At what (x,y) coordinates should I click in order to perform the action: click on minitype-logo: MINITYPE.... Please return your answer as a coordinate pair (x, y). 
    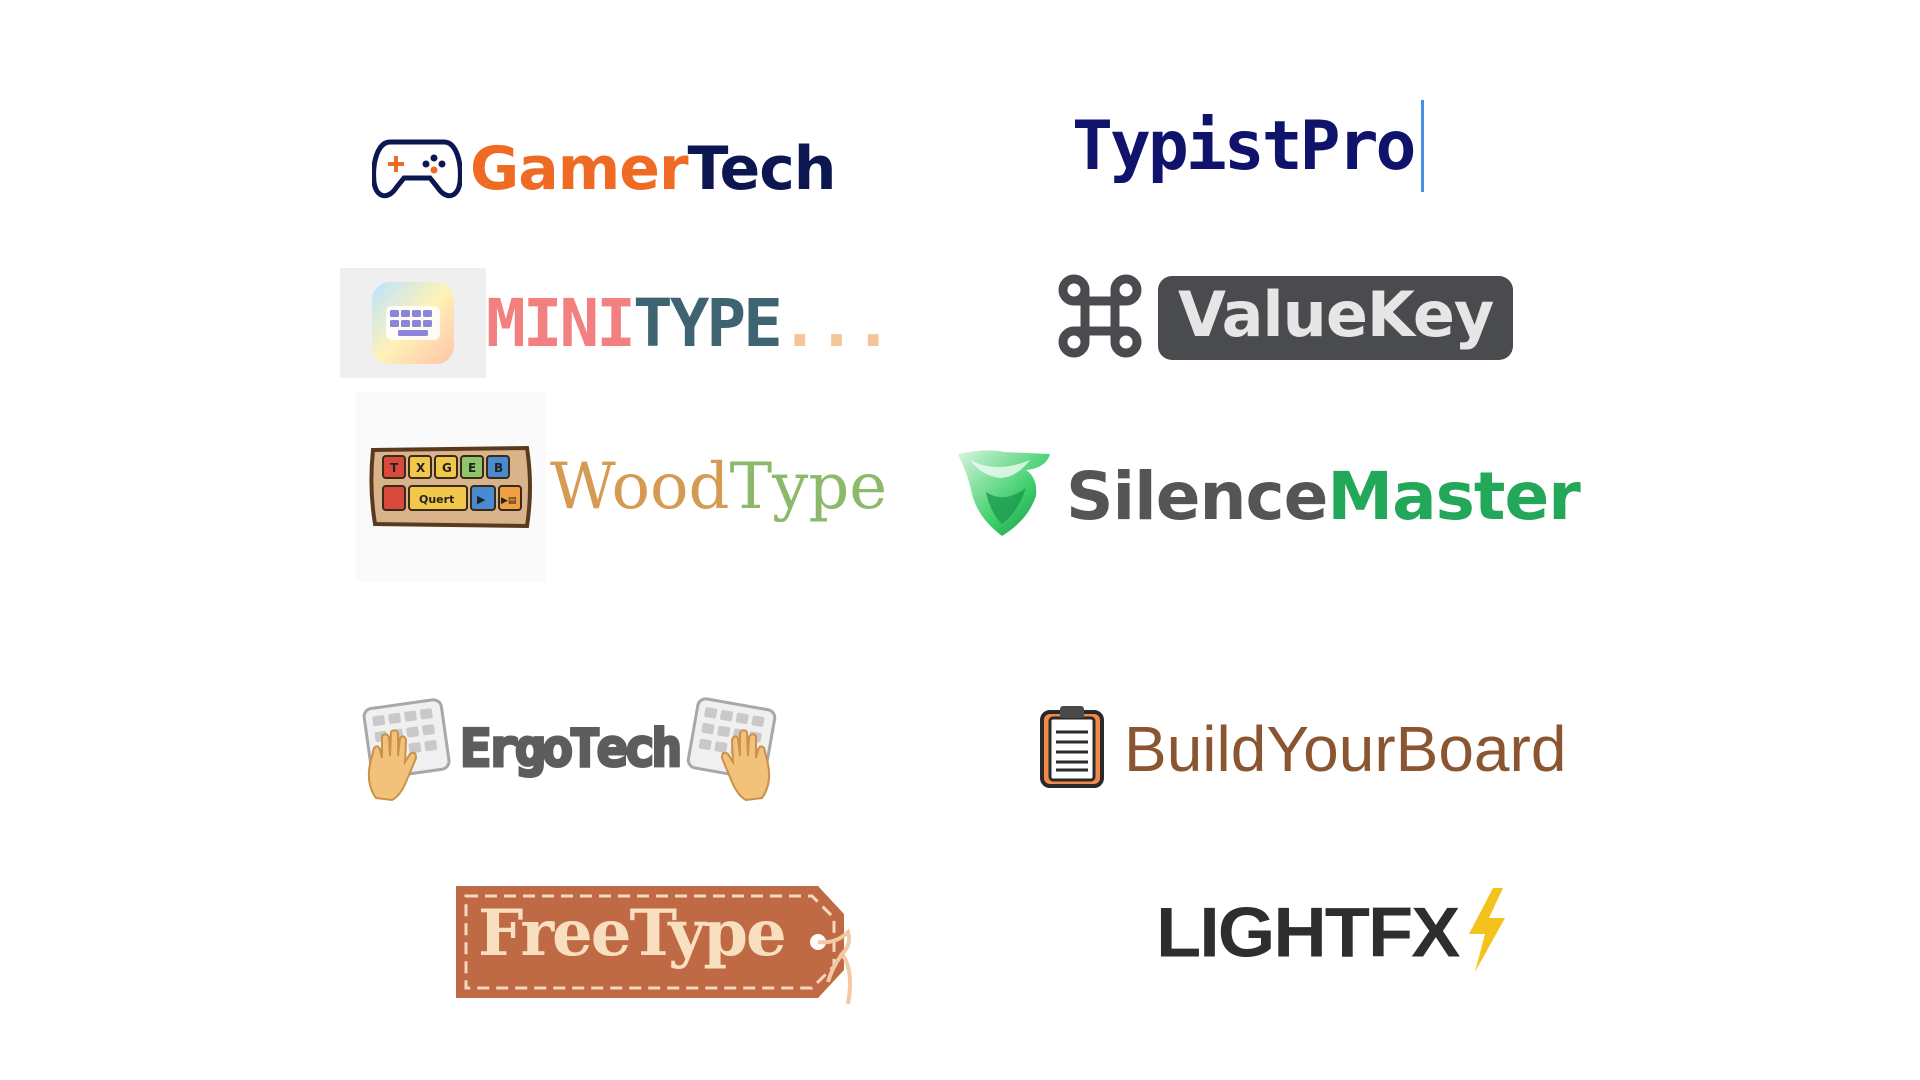
    Looking at the image, I should click on (616, 323).